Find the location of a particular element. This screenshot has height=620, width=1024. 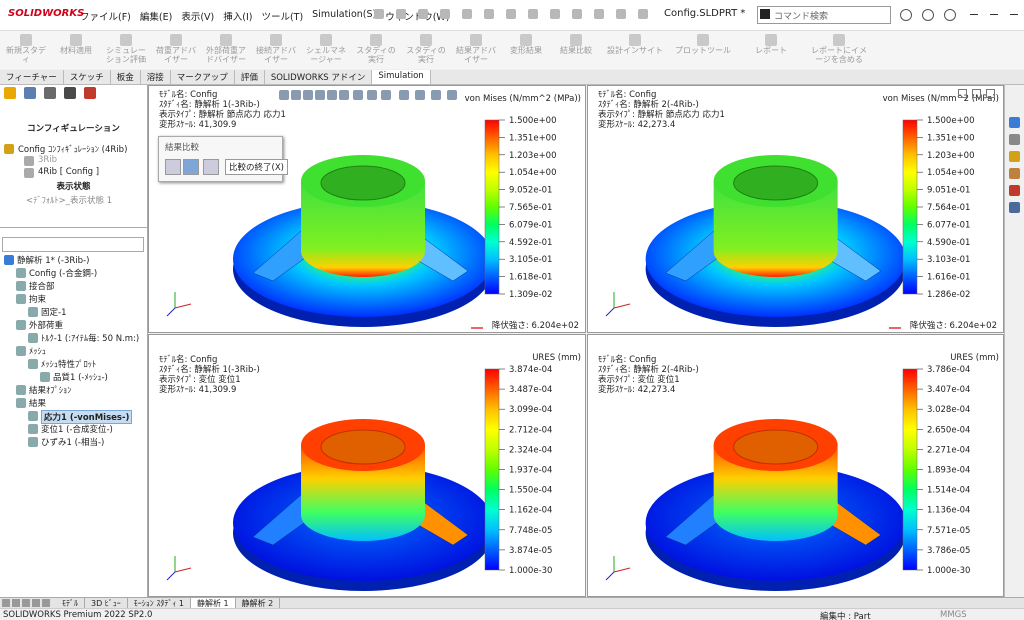

info-line: ｽﾀﾃﾞｨ名: 静解析 2(-4Rib-) is located at coordinates (648, 105).